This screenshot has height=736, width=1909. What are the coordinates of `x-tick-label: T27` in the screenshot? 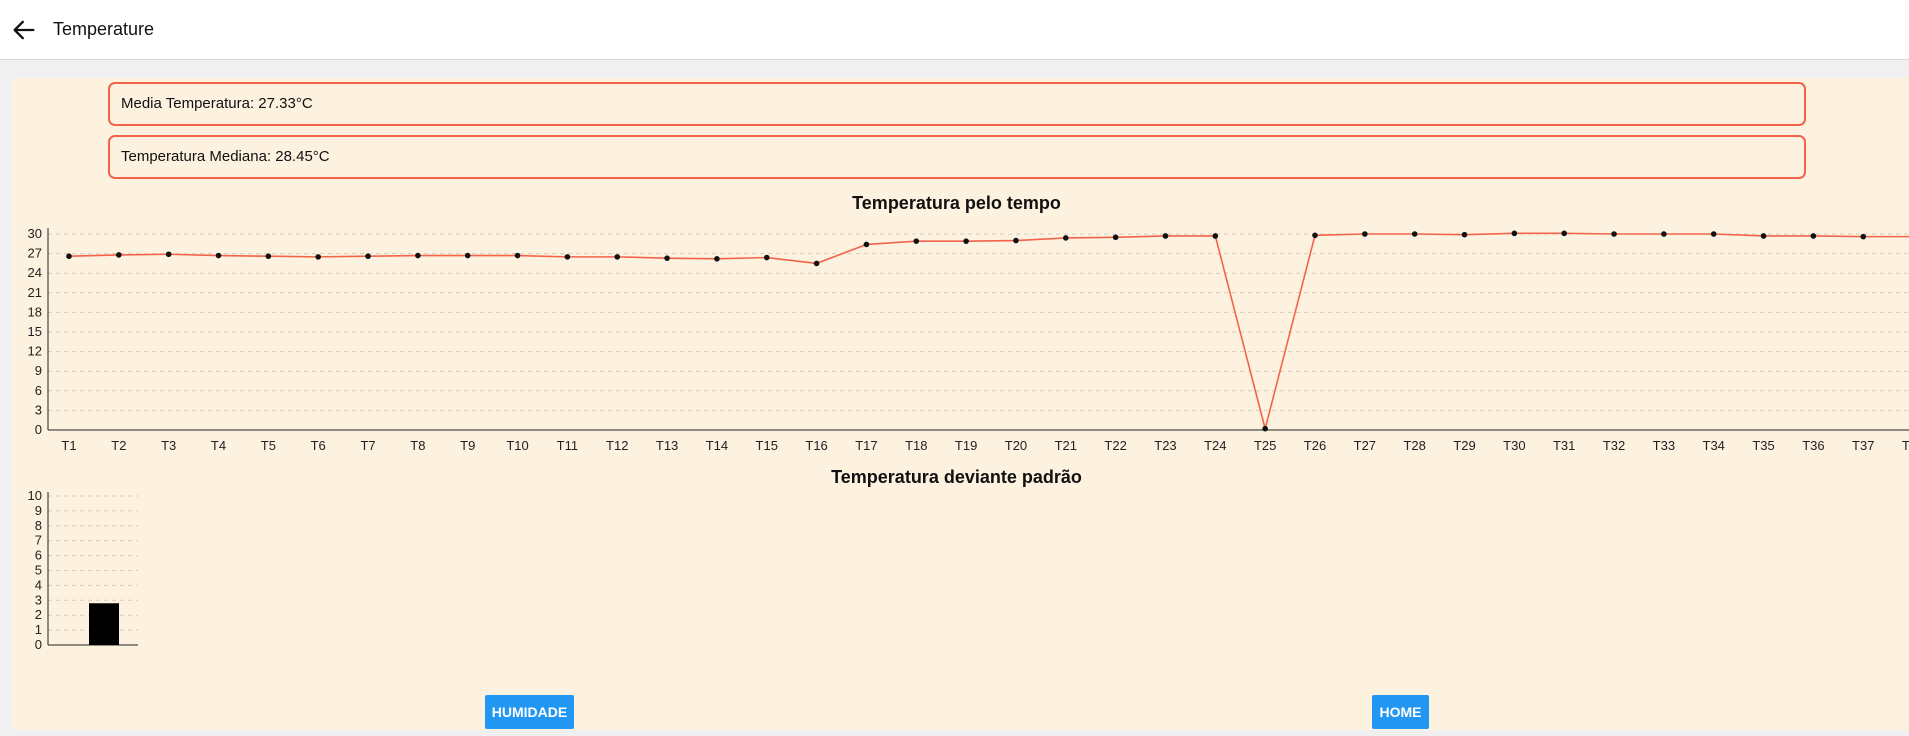 It's located at (1365, 445).